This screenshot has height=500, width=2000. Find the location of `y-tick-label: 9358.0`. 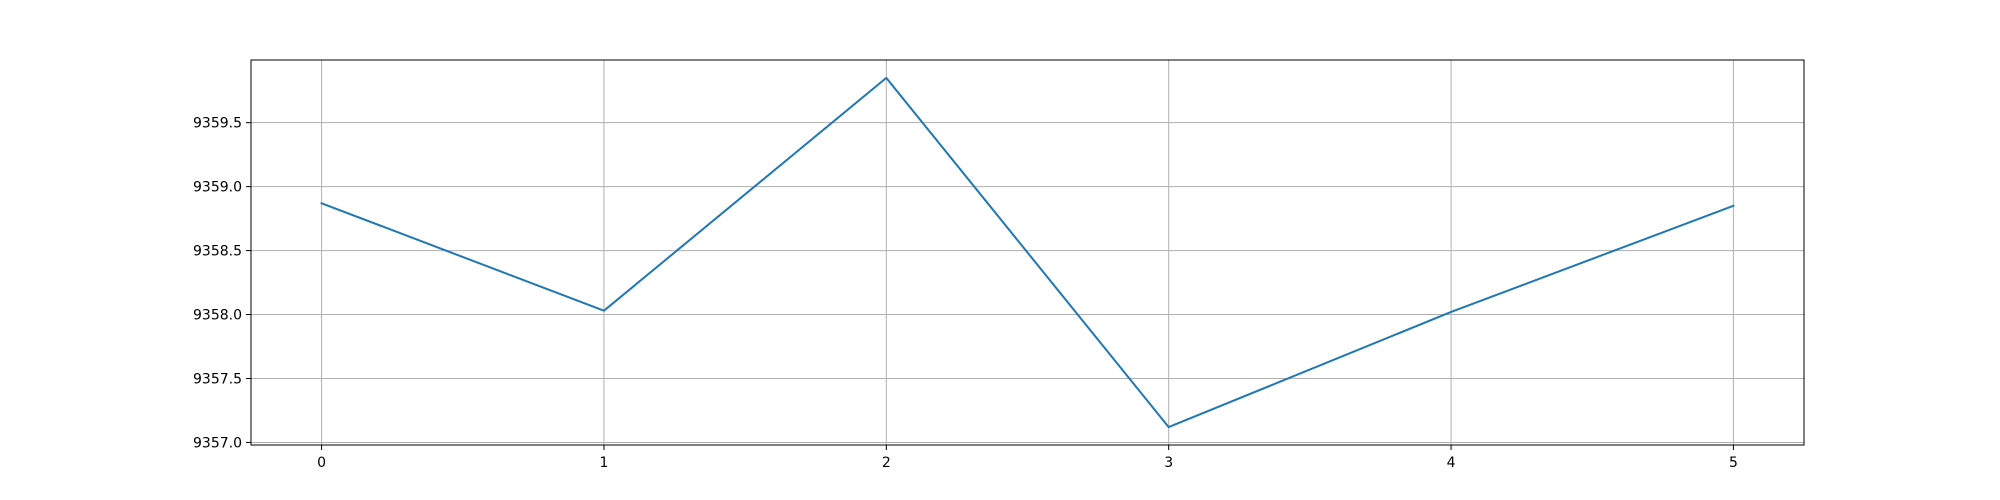

y-tick-label: 9358.0 is located at coordinates (217, 316).